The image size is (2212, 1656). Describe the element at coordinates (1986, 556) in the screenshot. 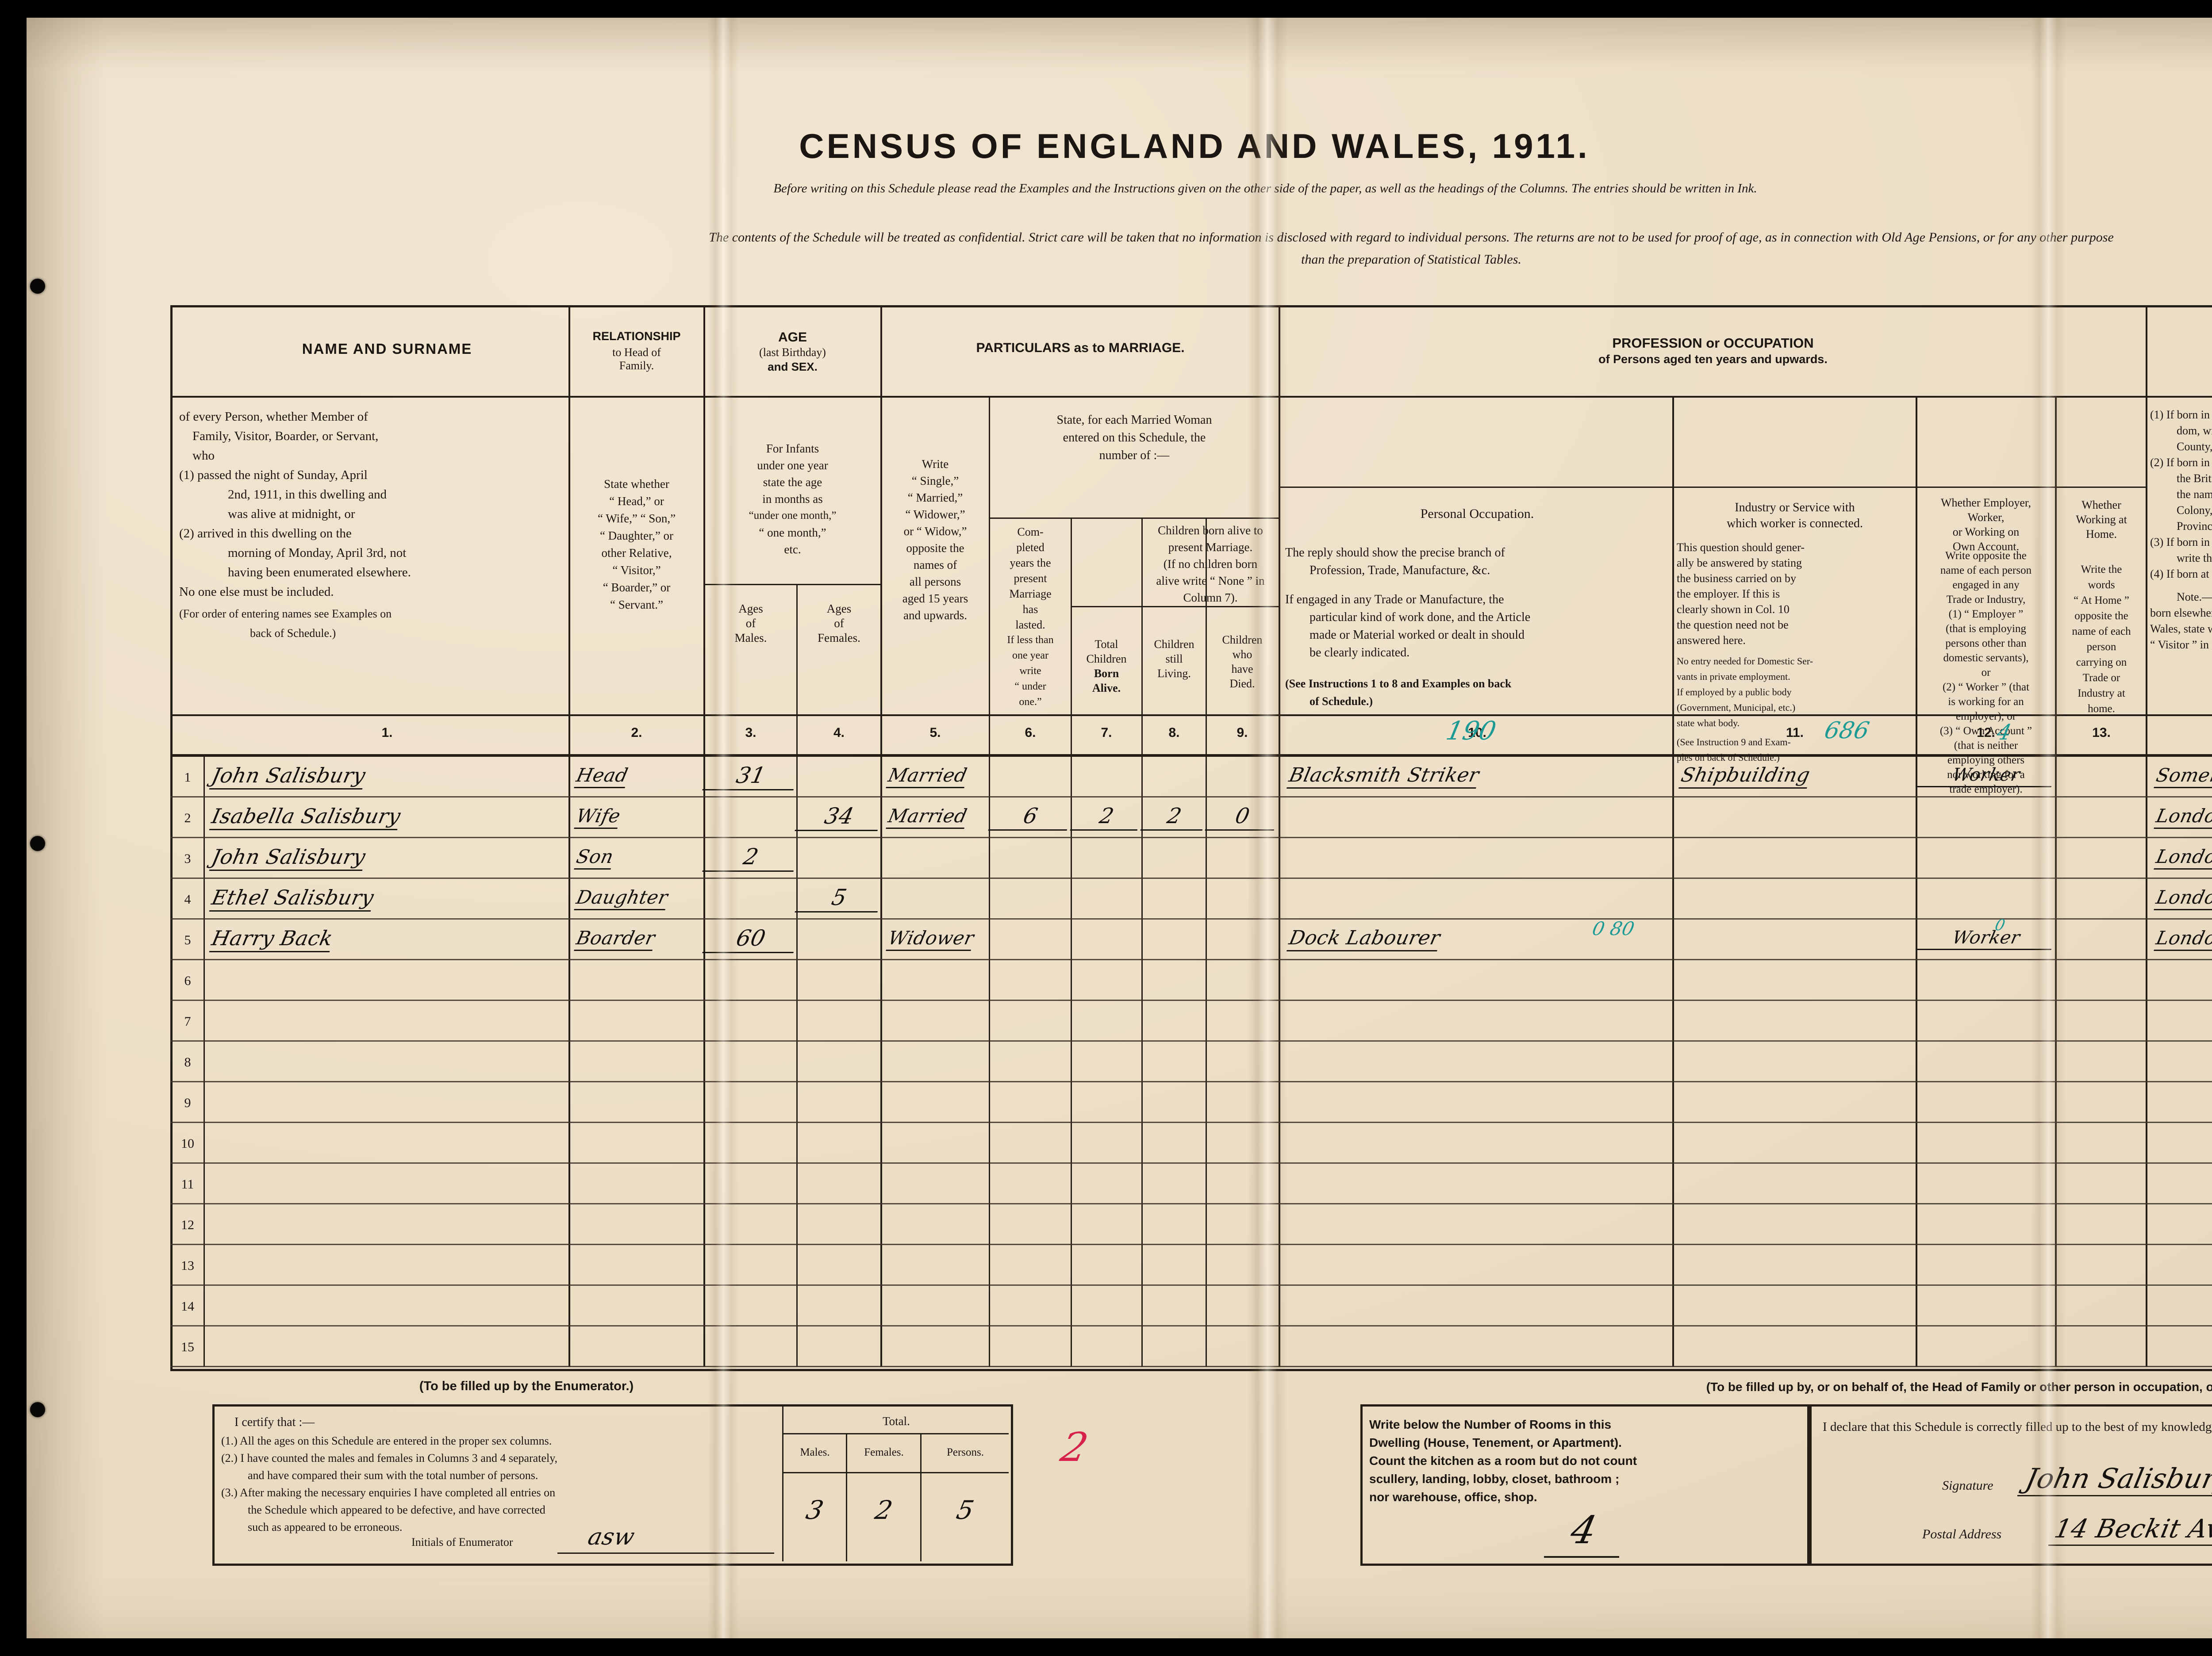

I see `c12-0: Write opposite the` at that location.